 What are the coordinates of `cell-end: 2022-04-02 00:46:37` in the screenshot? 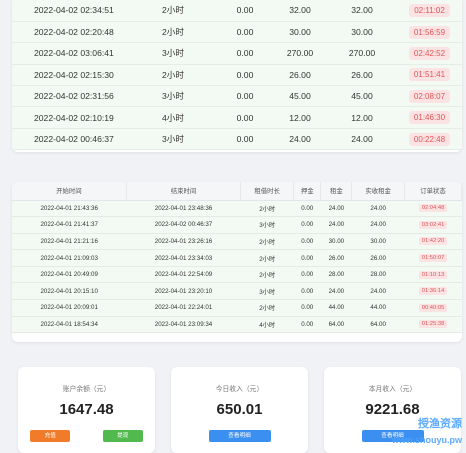 It's located at (183, 225).